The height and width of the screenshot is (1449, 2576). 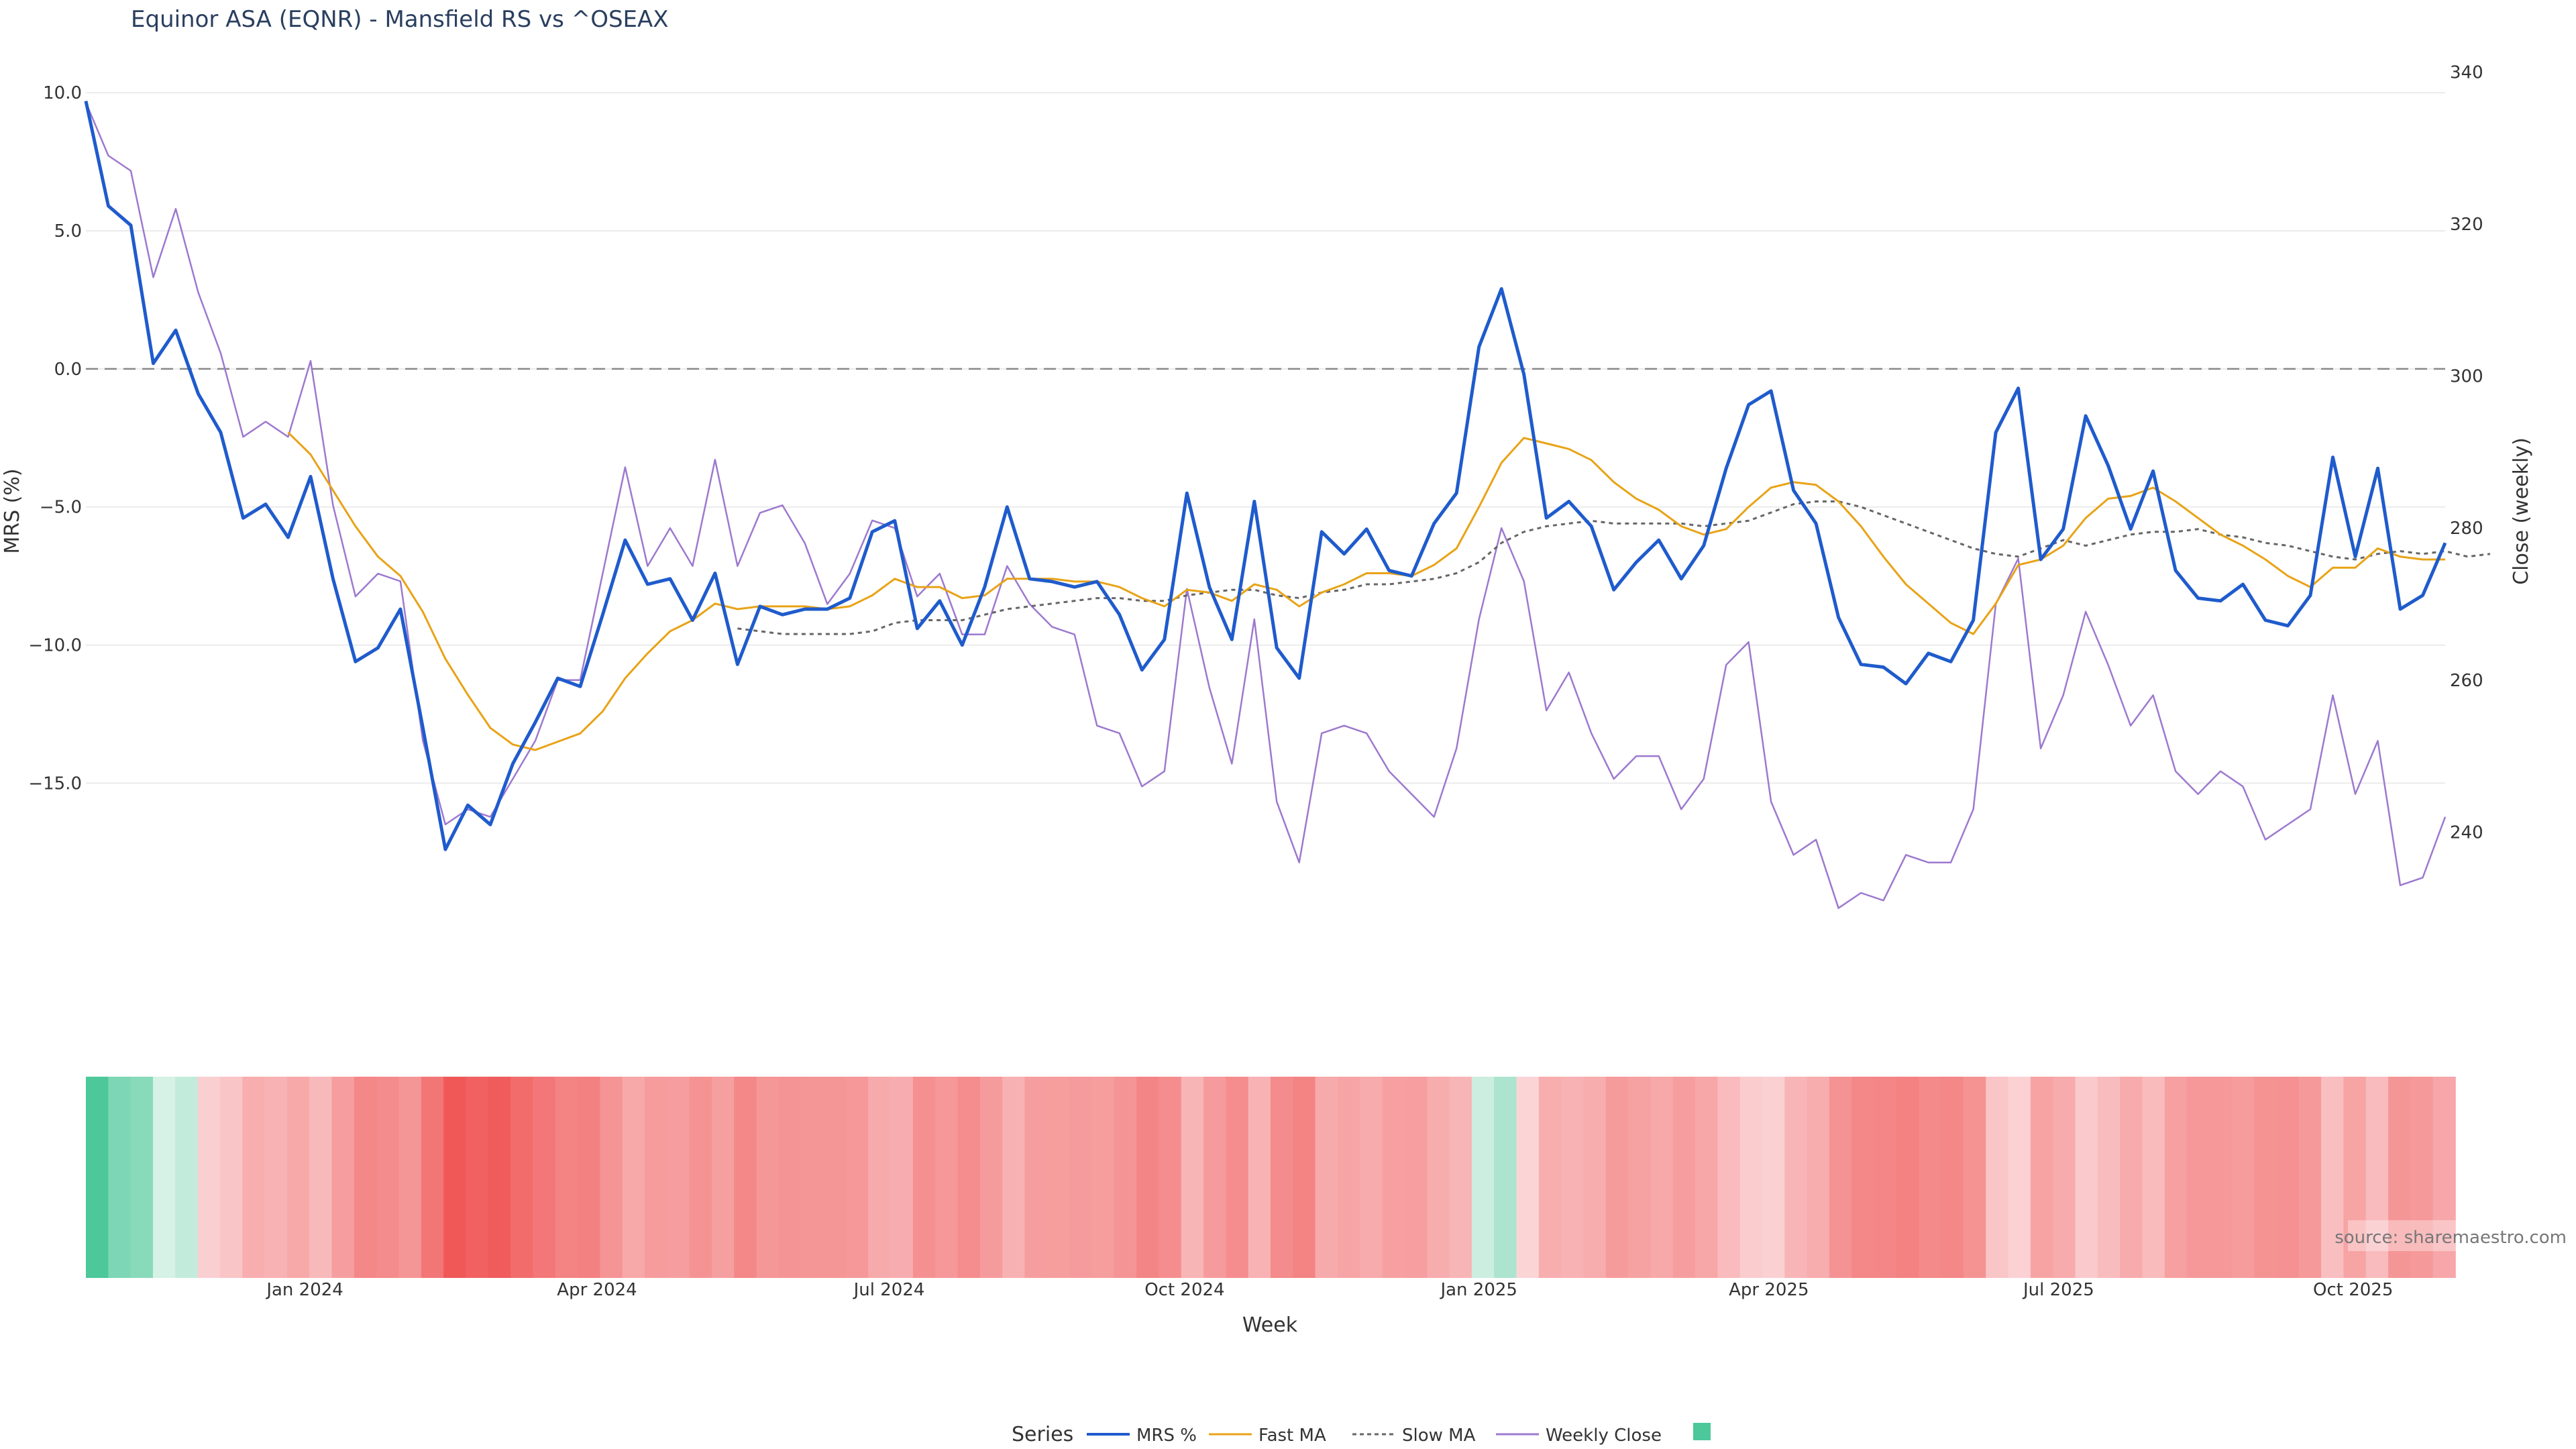 What do you see at coordinates (2353, 1290) in the screenshot?
I see `x-tick-label: Oct 2025` at bounding box center [2353, 1290].